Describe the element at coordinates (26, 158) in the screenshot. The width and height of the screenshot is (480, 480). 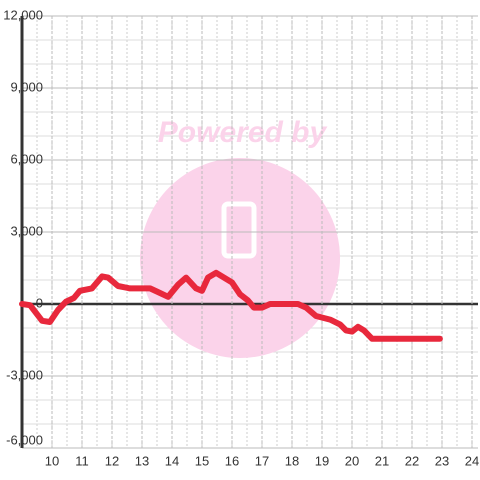
I see `y-tick-label: 6,000` at that location.